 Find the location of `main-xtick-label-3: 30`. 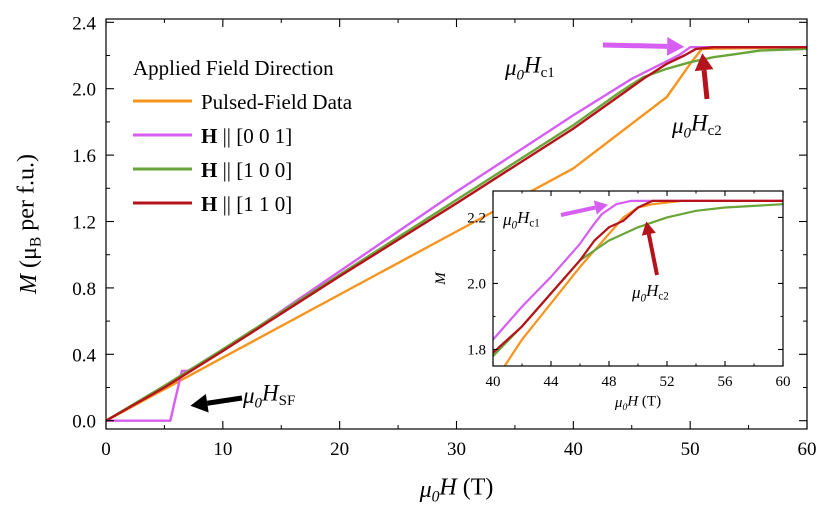

main-xtick-label-3: 30 is located at coordinates (456, 449).